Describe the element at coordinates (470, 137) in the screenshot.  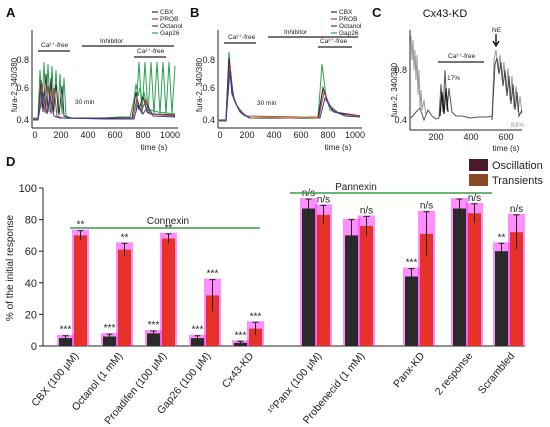
I see `panel-c-xtick: 400` at that location.